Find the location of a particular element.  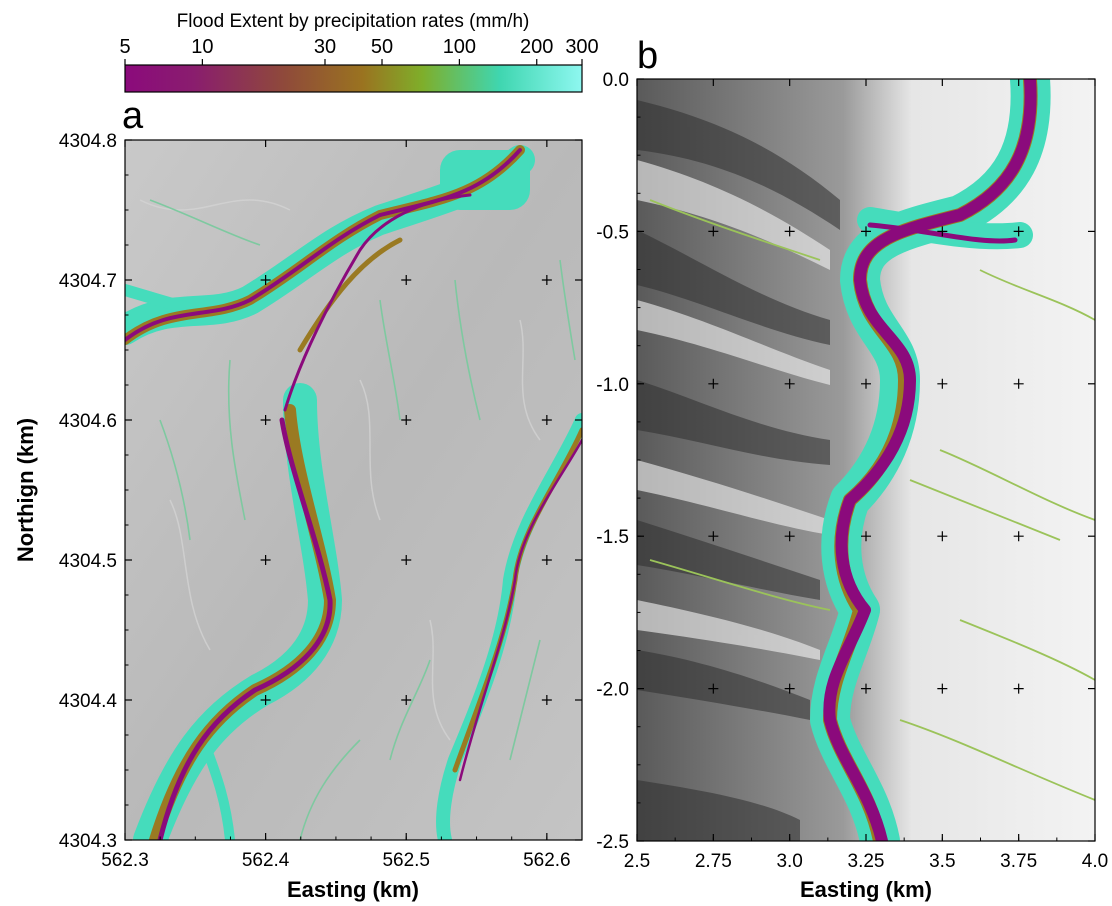

colorbar-ticks: 5 10 30 50 100 200 300 is located at coordinates (359, 50).